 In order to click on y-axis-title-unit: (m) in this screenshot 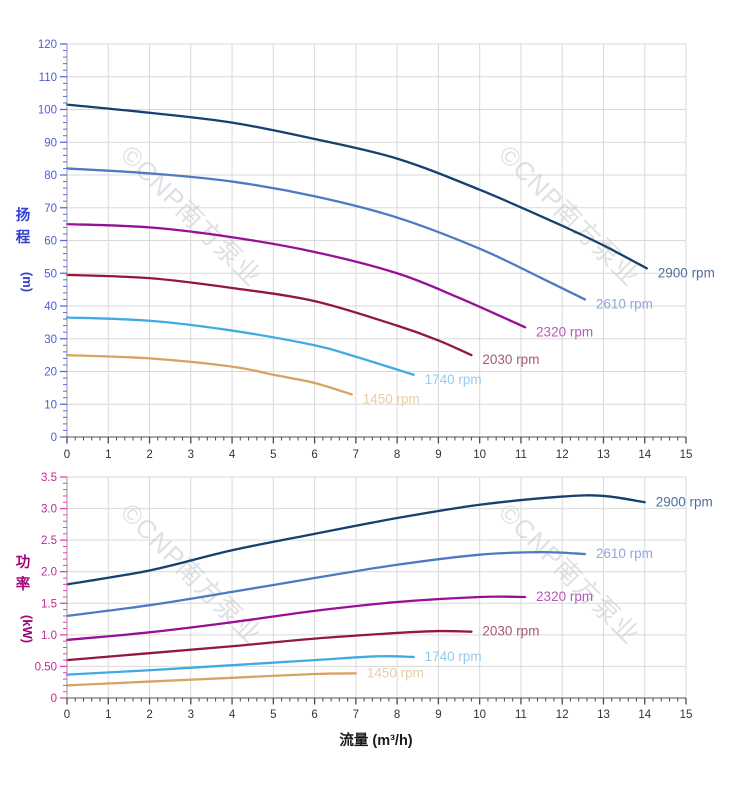, I will do `click(27, 282)`.